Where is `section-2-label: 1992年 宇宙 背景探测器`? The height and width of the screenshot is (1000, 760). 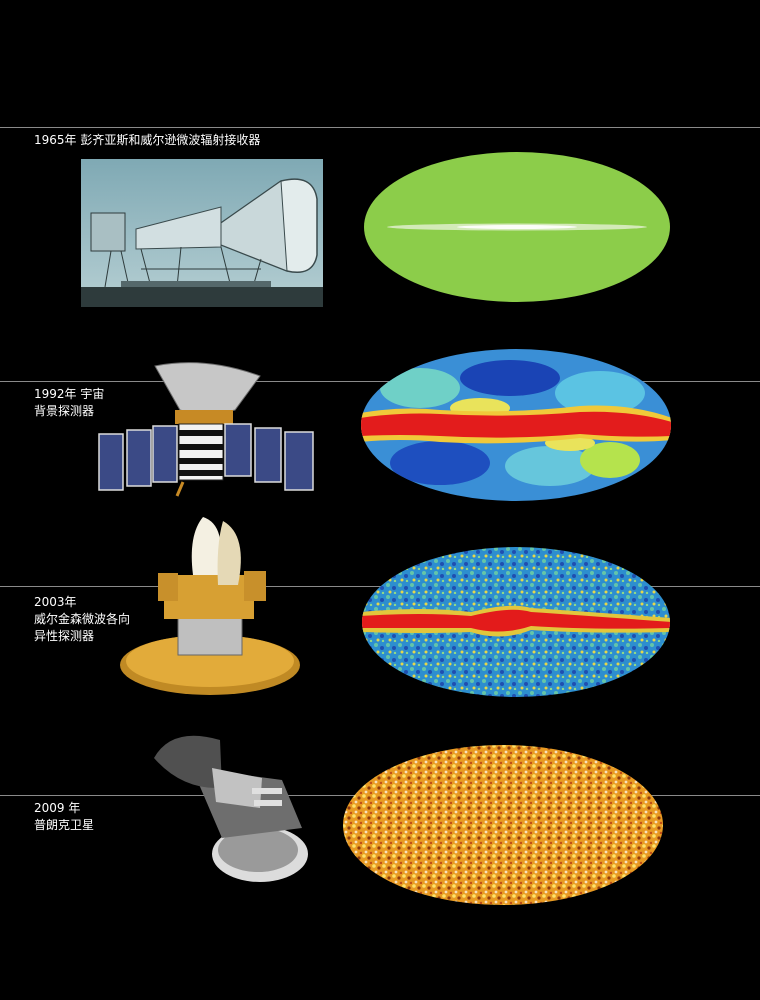 section-2-label: 1992年 宇宙 背景探测器 is located at coordinates (69, 403).